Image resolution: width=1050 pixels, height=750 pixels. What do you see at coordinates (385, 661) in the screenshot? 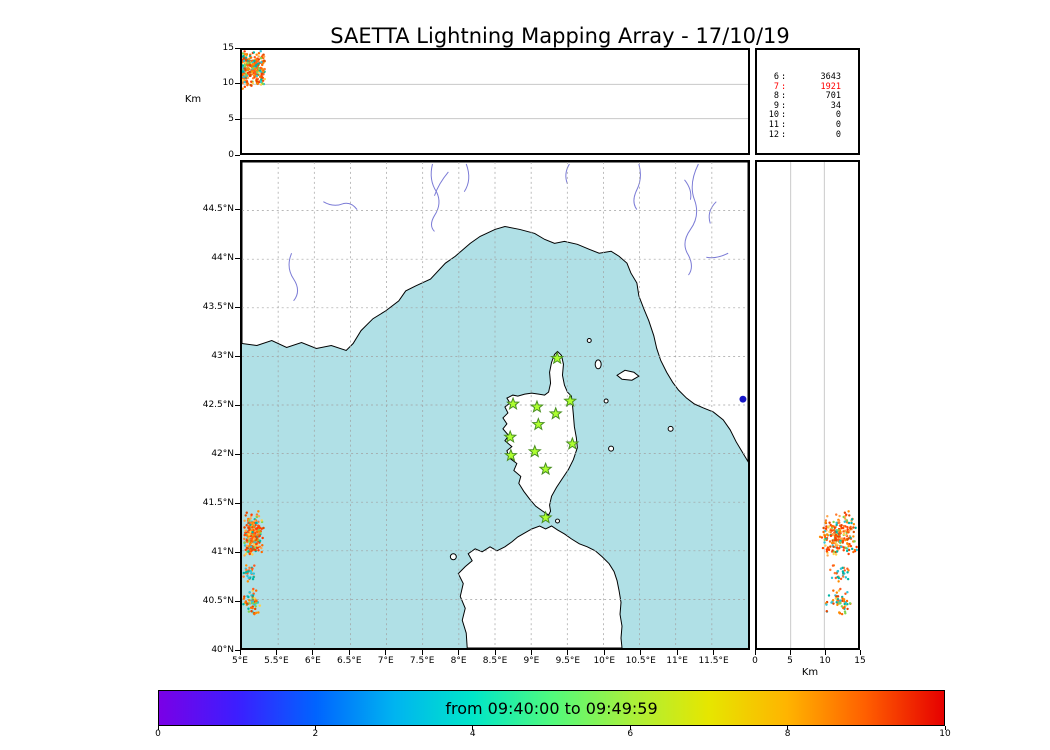
I see `lon-tick-label: 7°E` at bounding box center [385, 661].